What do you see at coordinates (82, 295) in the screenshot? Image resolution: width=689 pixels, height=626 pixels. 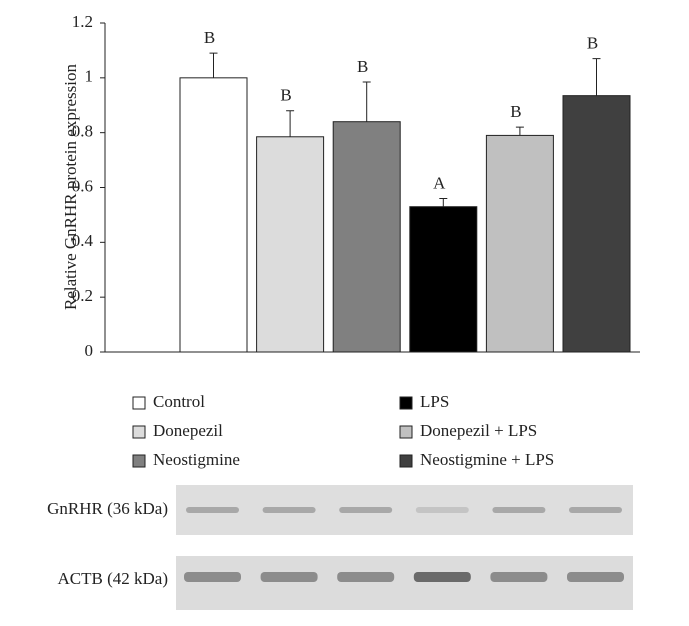 I see `y-tick-label: 0.2` at bounding box center [82, 295].